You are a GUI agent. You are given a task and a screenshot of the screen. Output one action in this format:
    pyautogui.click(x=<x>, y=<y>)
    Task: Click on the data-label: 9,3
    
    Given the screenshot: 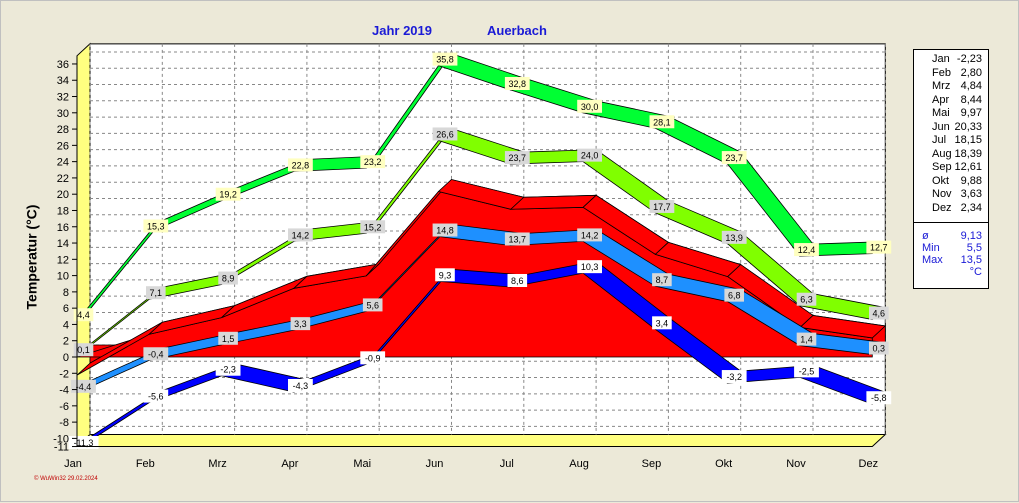 What is the action you would take?
    pyautogui.click(x=445, y=275)
    